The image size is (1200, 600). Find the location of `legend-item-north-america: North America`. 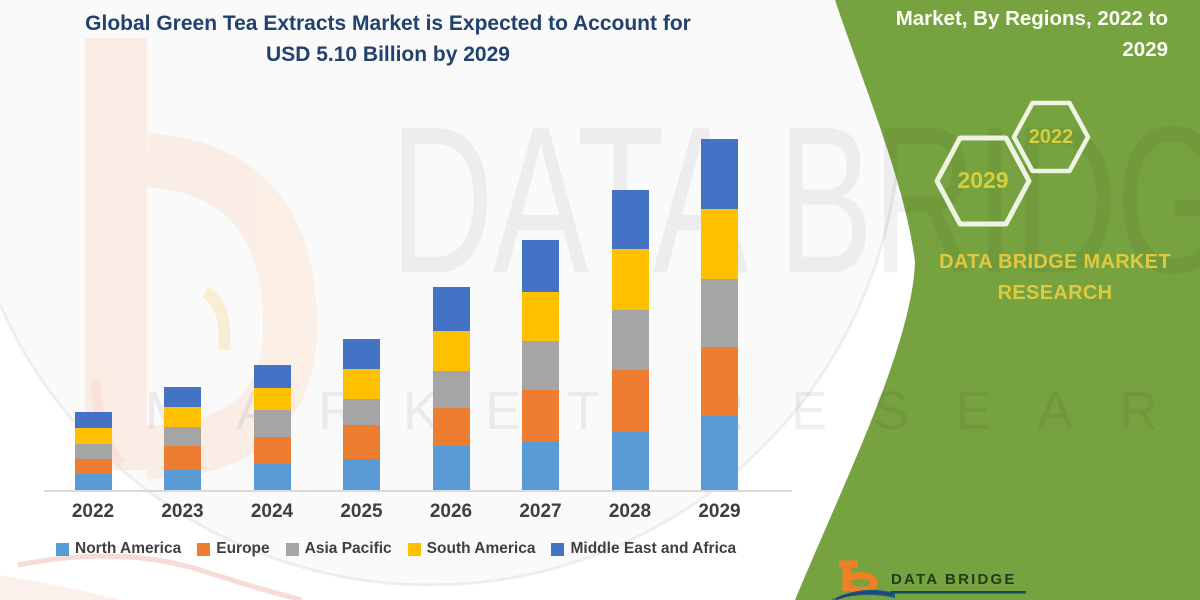

legend-item-north-america: North America is located at coordinates (118, 549).